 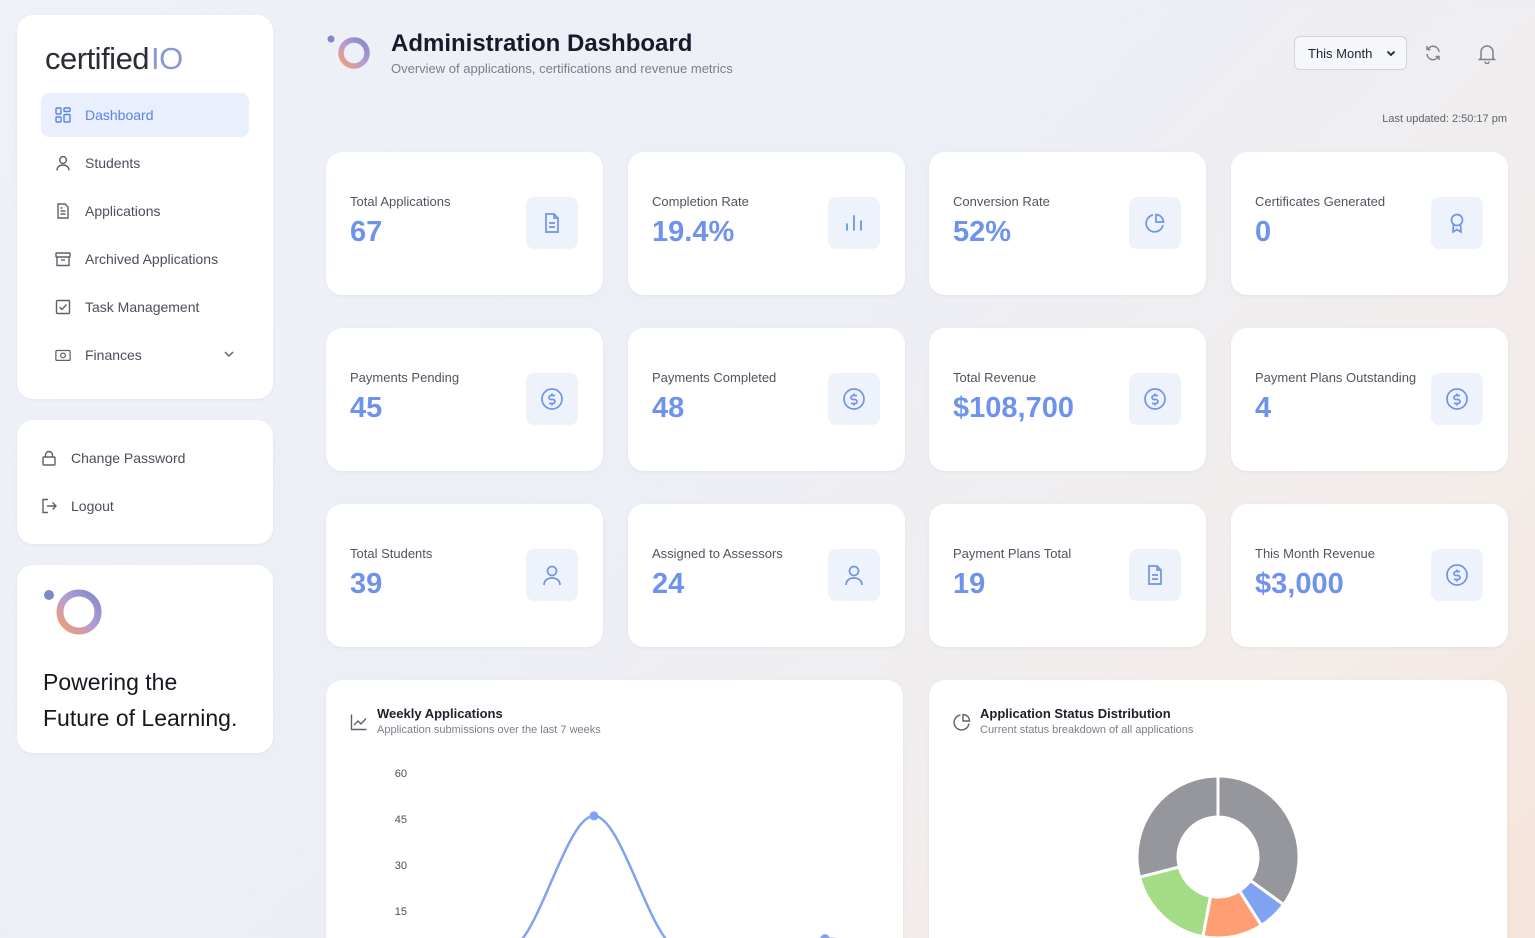 I want to click on archive-icon, so click(x=63, y=259).